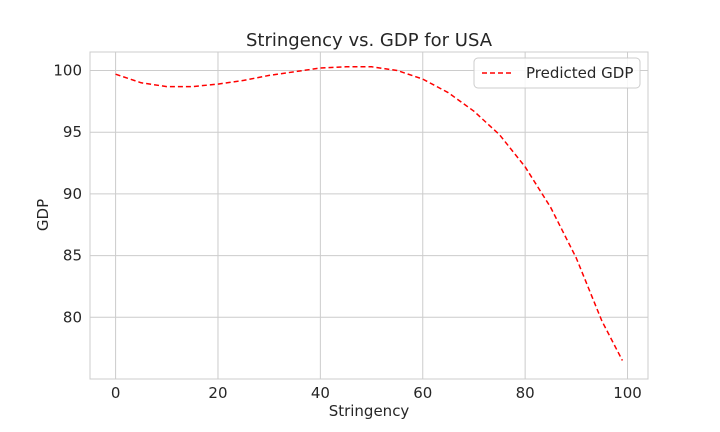  I want to click on chart-title: Stringency vs. GDP for USA, so click(369, 40).